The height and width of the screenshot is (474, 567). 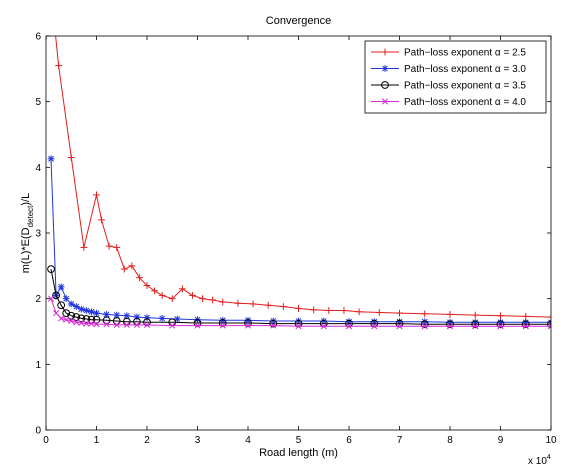 What do you see at coordinates (298, 453) in the screenshot?
I see `x-axis-label: Road length (m)` at bounding box center [298, 453].